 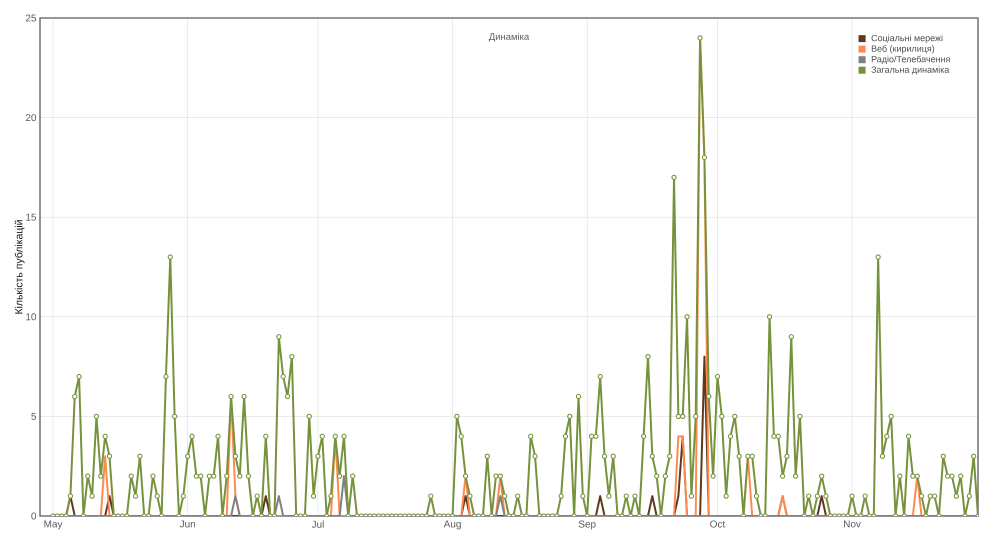 What do you see at coordinates (852, 524) in the screenshot?
I see `x-tick-label: Nov` at bounding box center [852, 524].